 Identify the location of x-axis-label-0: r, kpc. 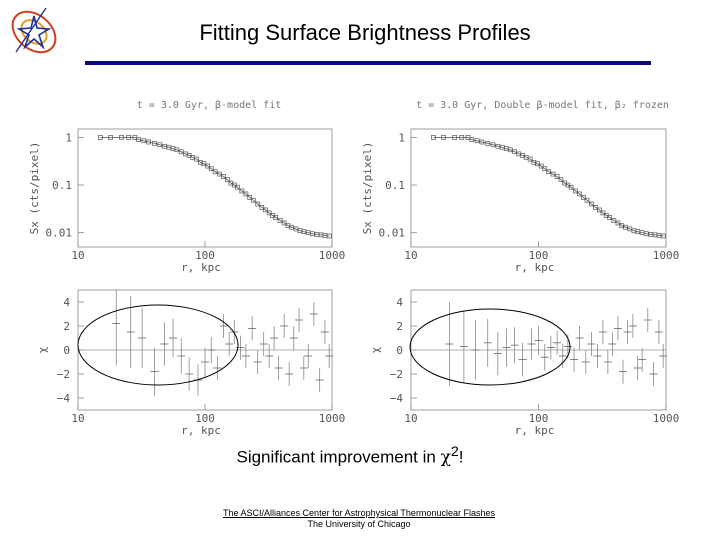
(201, 267).